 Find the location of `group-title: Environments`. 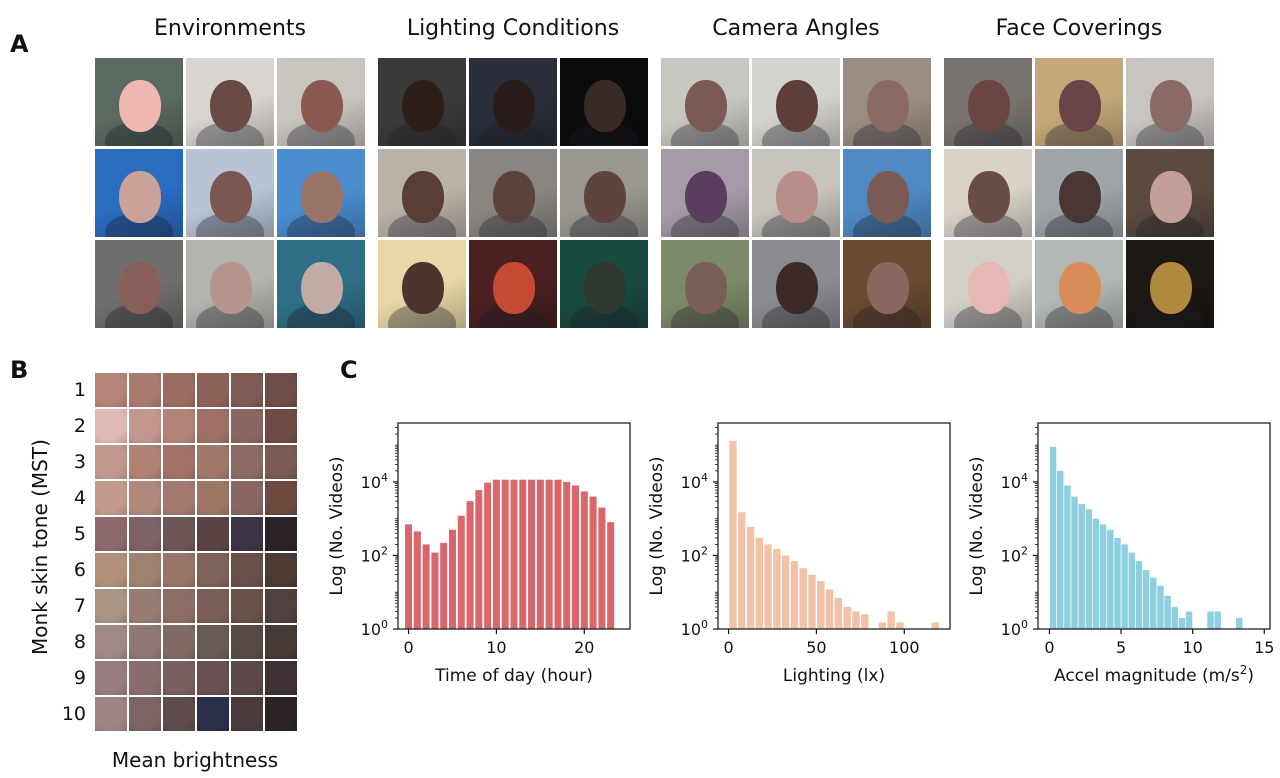

group-title: Environments is located at coordinates (230, 28).